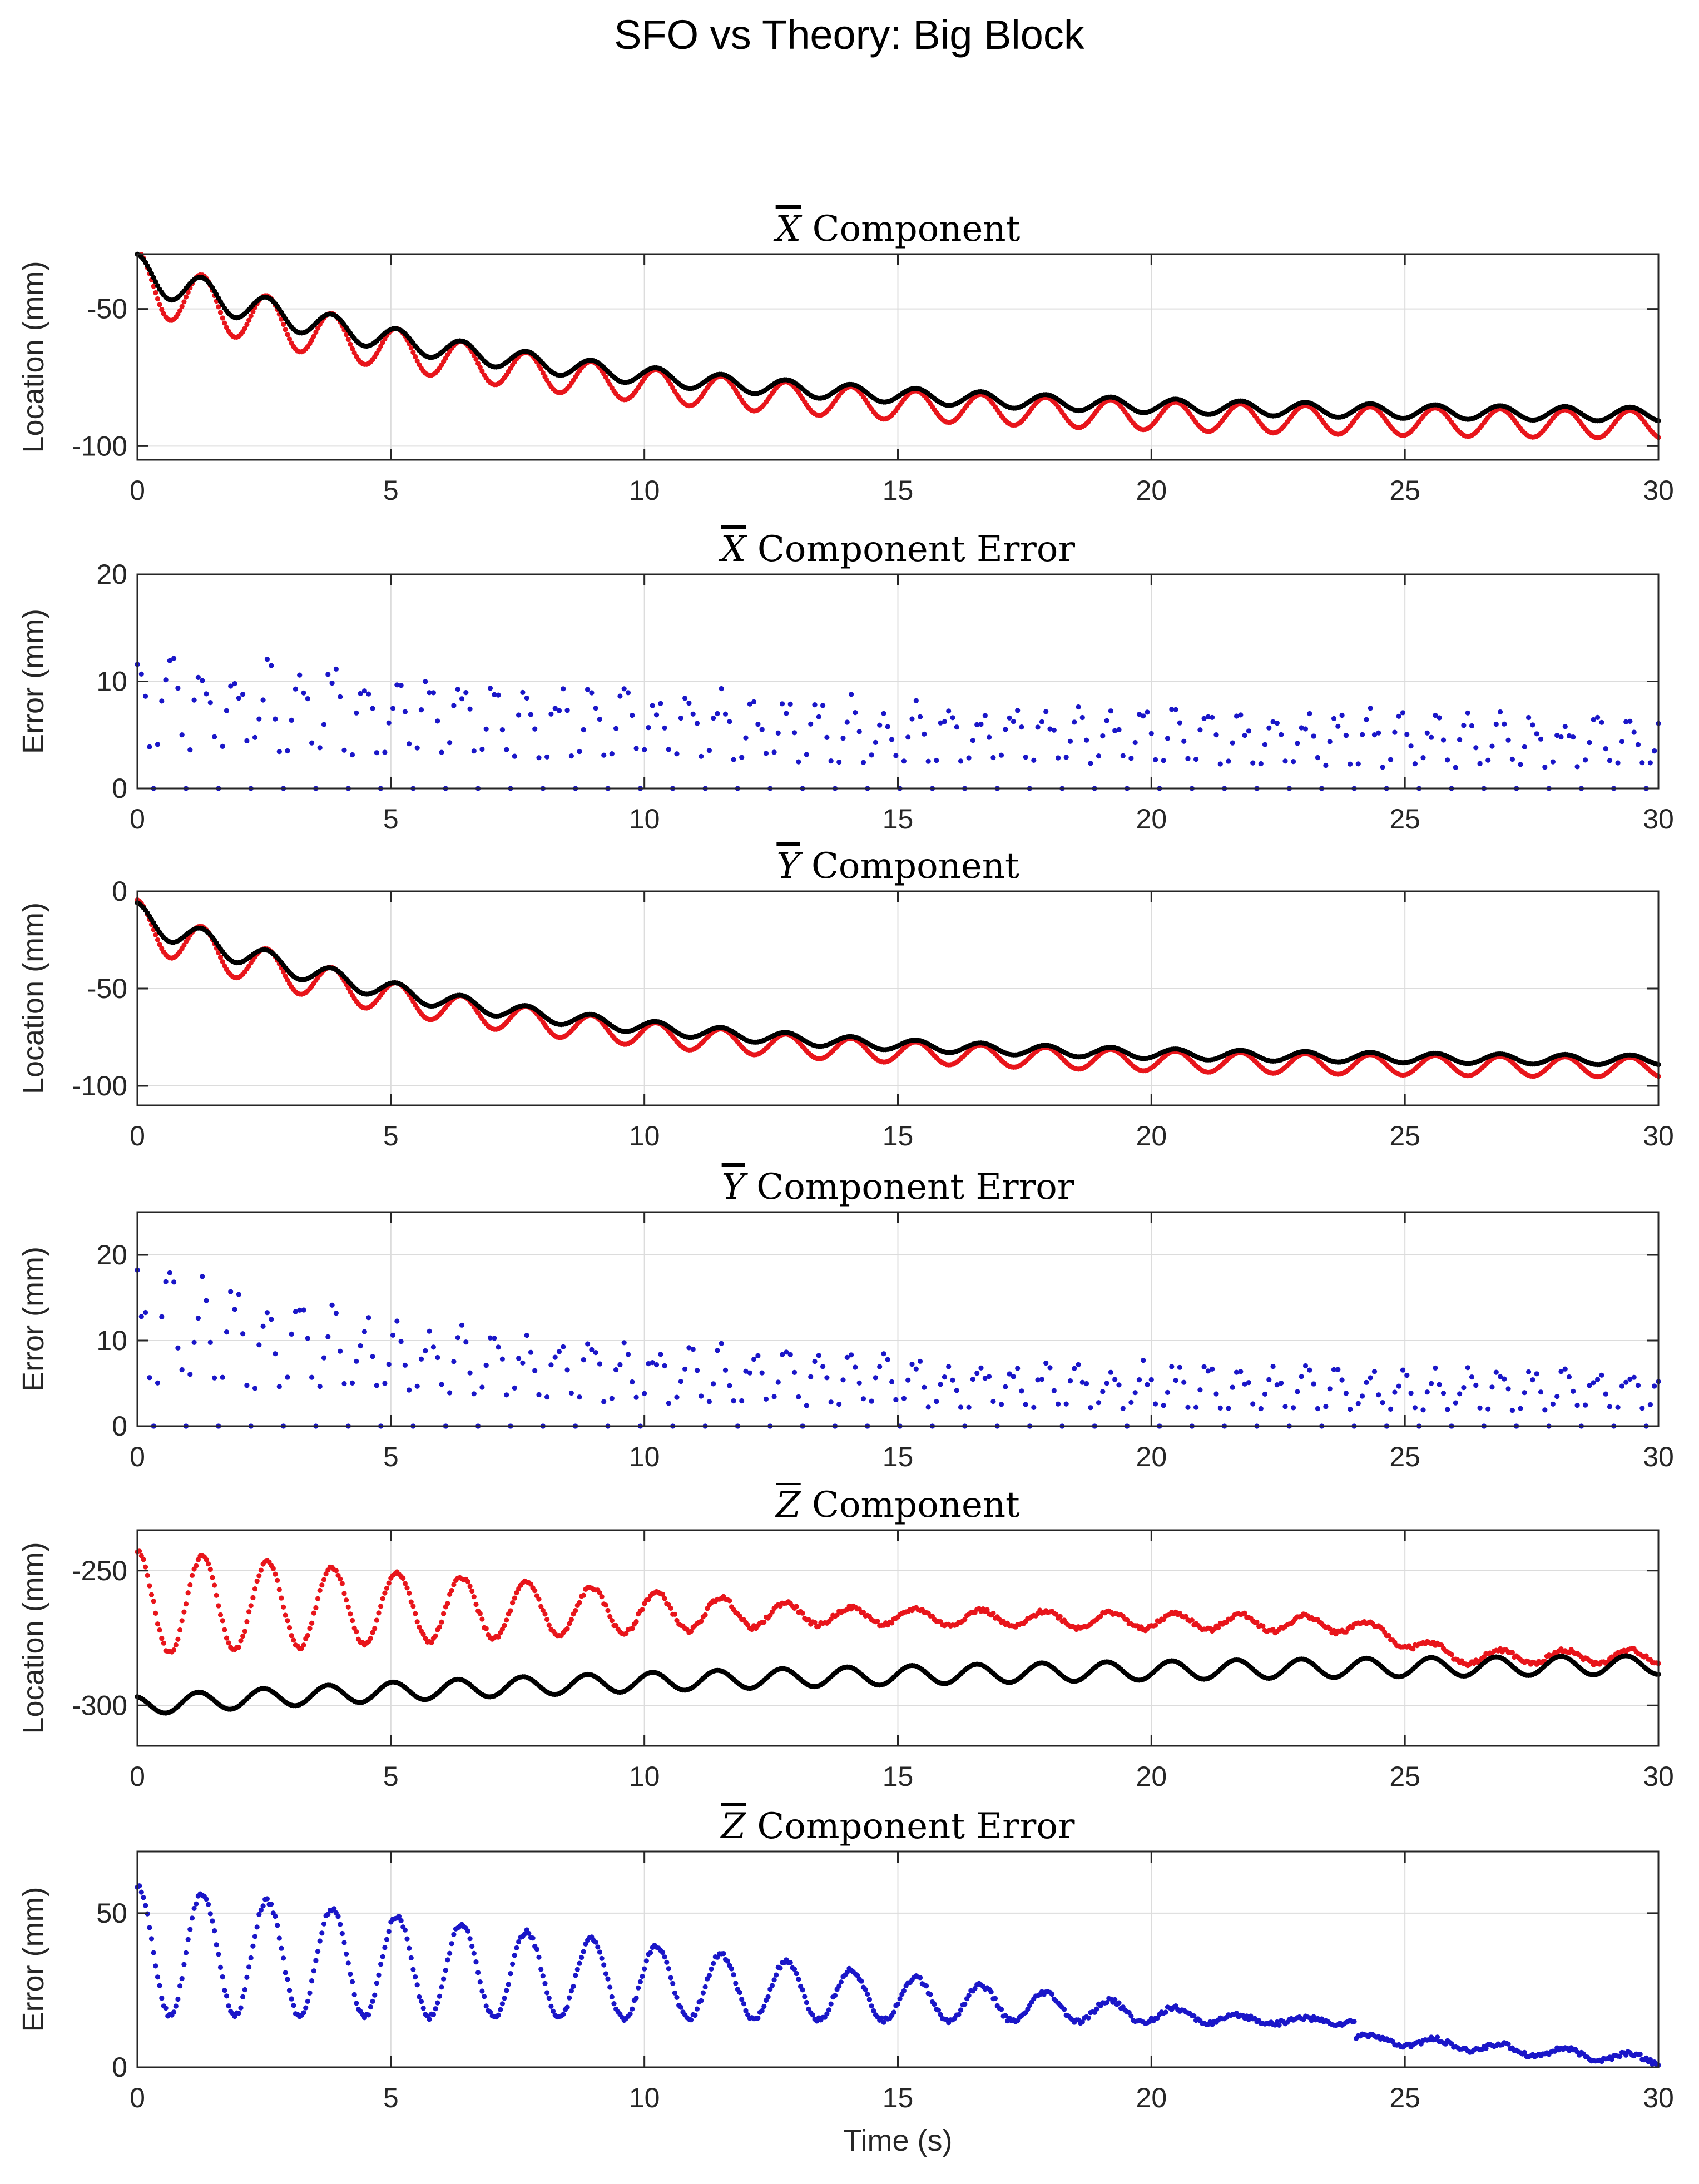 This screenshot has width=1699, height=2184. I want to click on y-axis-label: Location (mm), so click(33, 357).